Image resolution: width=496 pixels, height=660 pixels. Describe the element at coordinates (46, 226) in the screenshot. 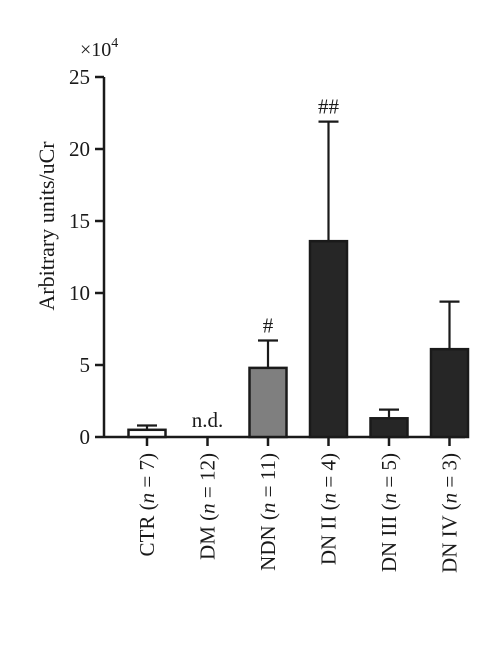

I see `y-axis-title: Arbitrary units/uCr` at that location.